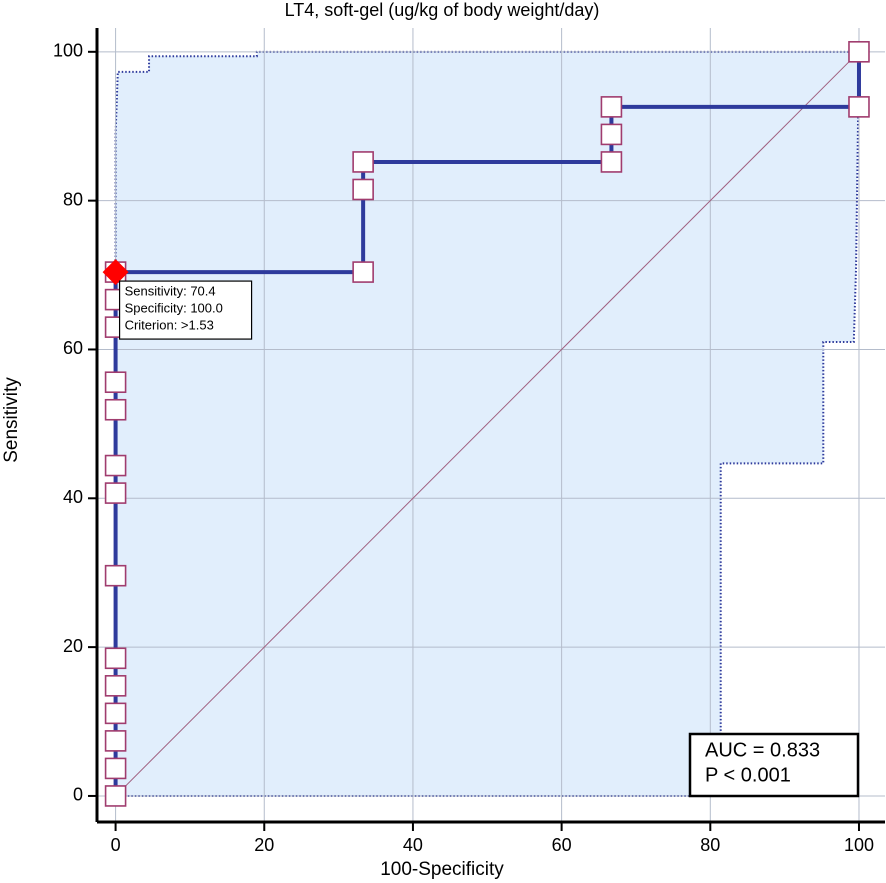 The width and height of the screenshot is (886, 883). Describe the element at coordinates (73, 199) in the screenshot. I see `y-tick-label: 80` at that location.